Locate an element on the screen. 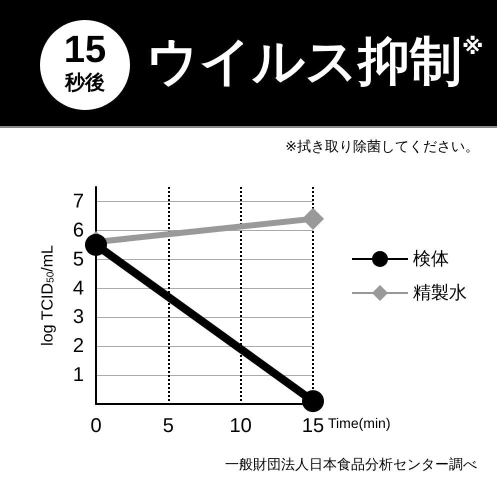 The width and height of the screenshot is (497, 487). chart-title: ウイルス抑制$^{※}$ is located at coordinates (315, 62).